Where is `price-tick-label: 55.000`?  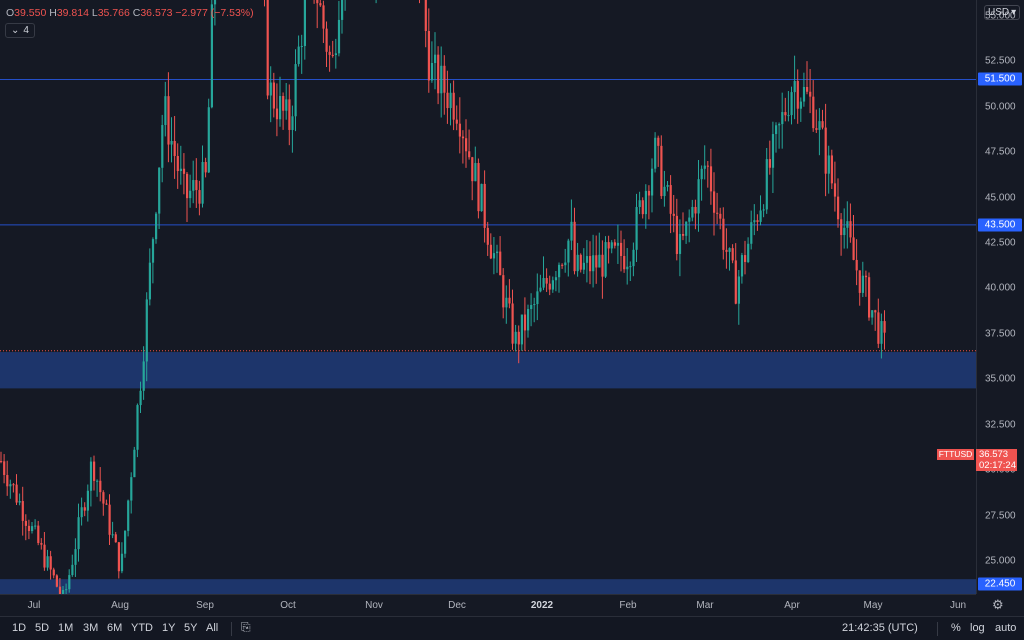 price-tick-label: 55.000 is located at coordinates (1000, 16).